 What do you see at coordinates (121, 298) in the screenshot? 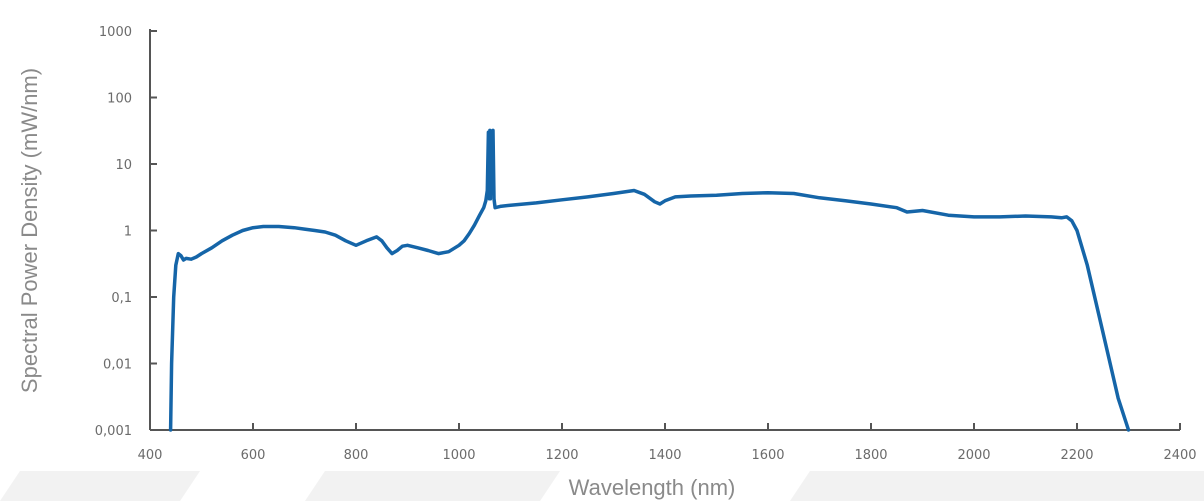
I see `y-tick-label: 0,1` at bounding box center [121, 298].